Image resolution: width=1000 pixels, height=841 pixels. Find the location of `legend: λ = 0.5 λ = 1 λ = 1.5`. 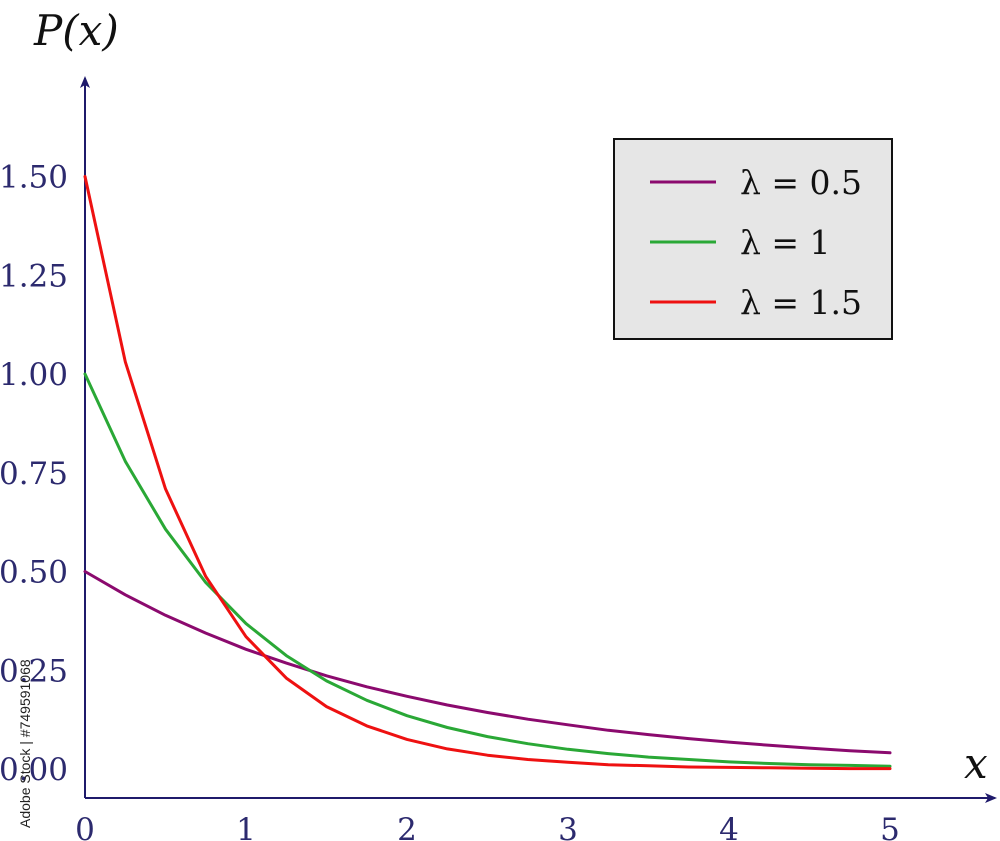

legend: λ = 0.5 λ = 1 λ = 1.5 is located at coordinates (753, 239).